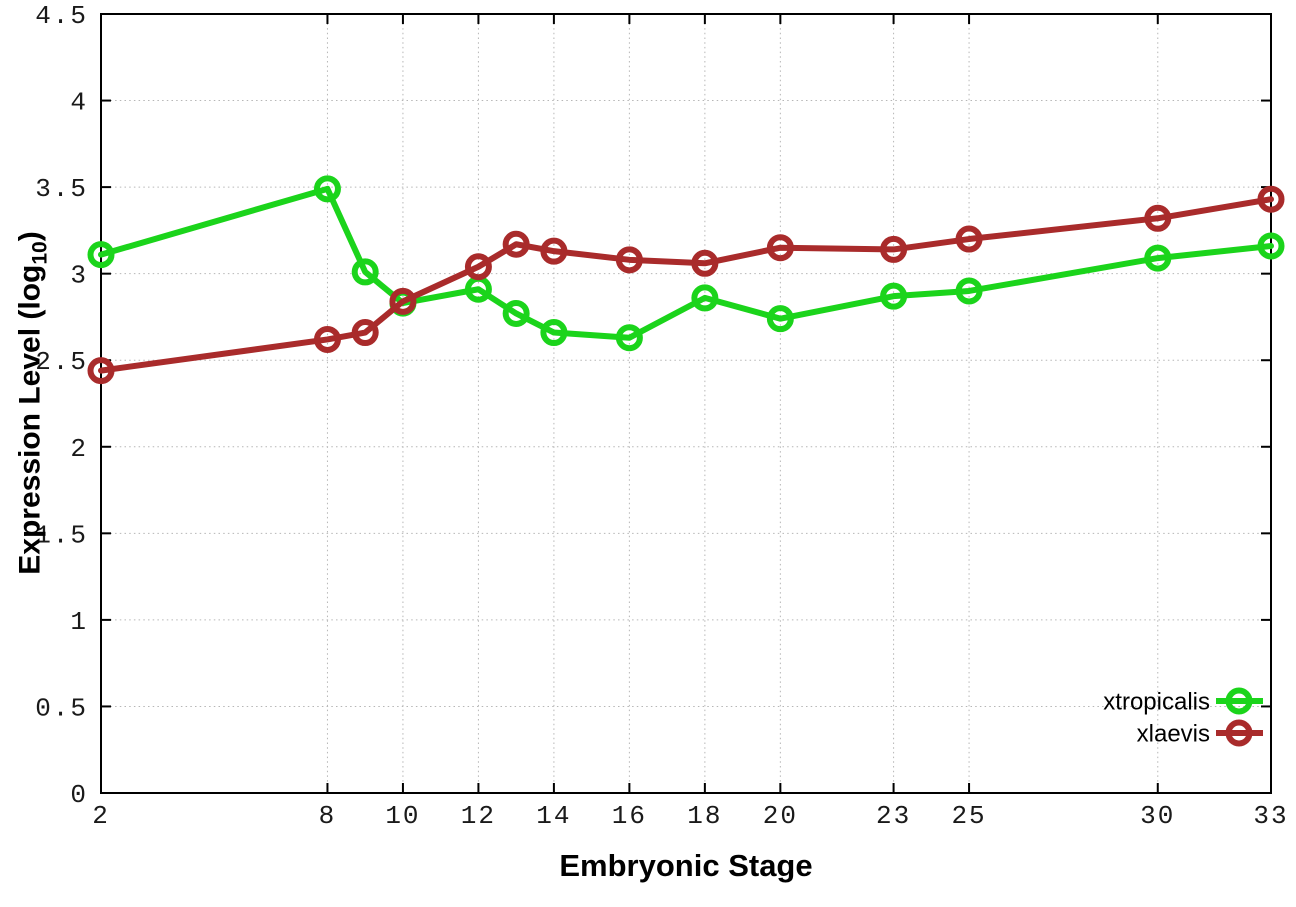  I want to click on x-tick-label-8: 8, so click(328, 816).